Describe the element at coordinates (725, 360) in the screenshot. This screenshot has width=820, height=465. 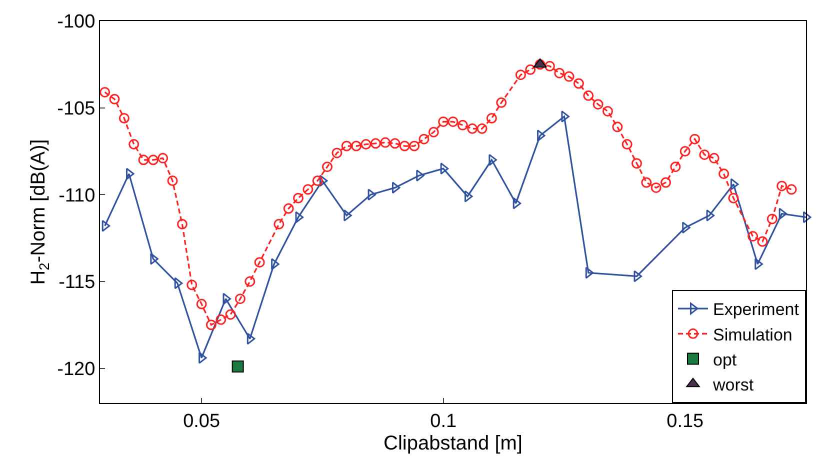
I see `legend-label: opt` at that location.